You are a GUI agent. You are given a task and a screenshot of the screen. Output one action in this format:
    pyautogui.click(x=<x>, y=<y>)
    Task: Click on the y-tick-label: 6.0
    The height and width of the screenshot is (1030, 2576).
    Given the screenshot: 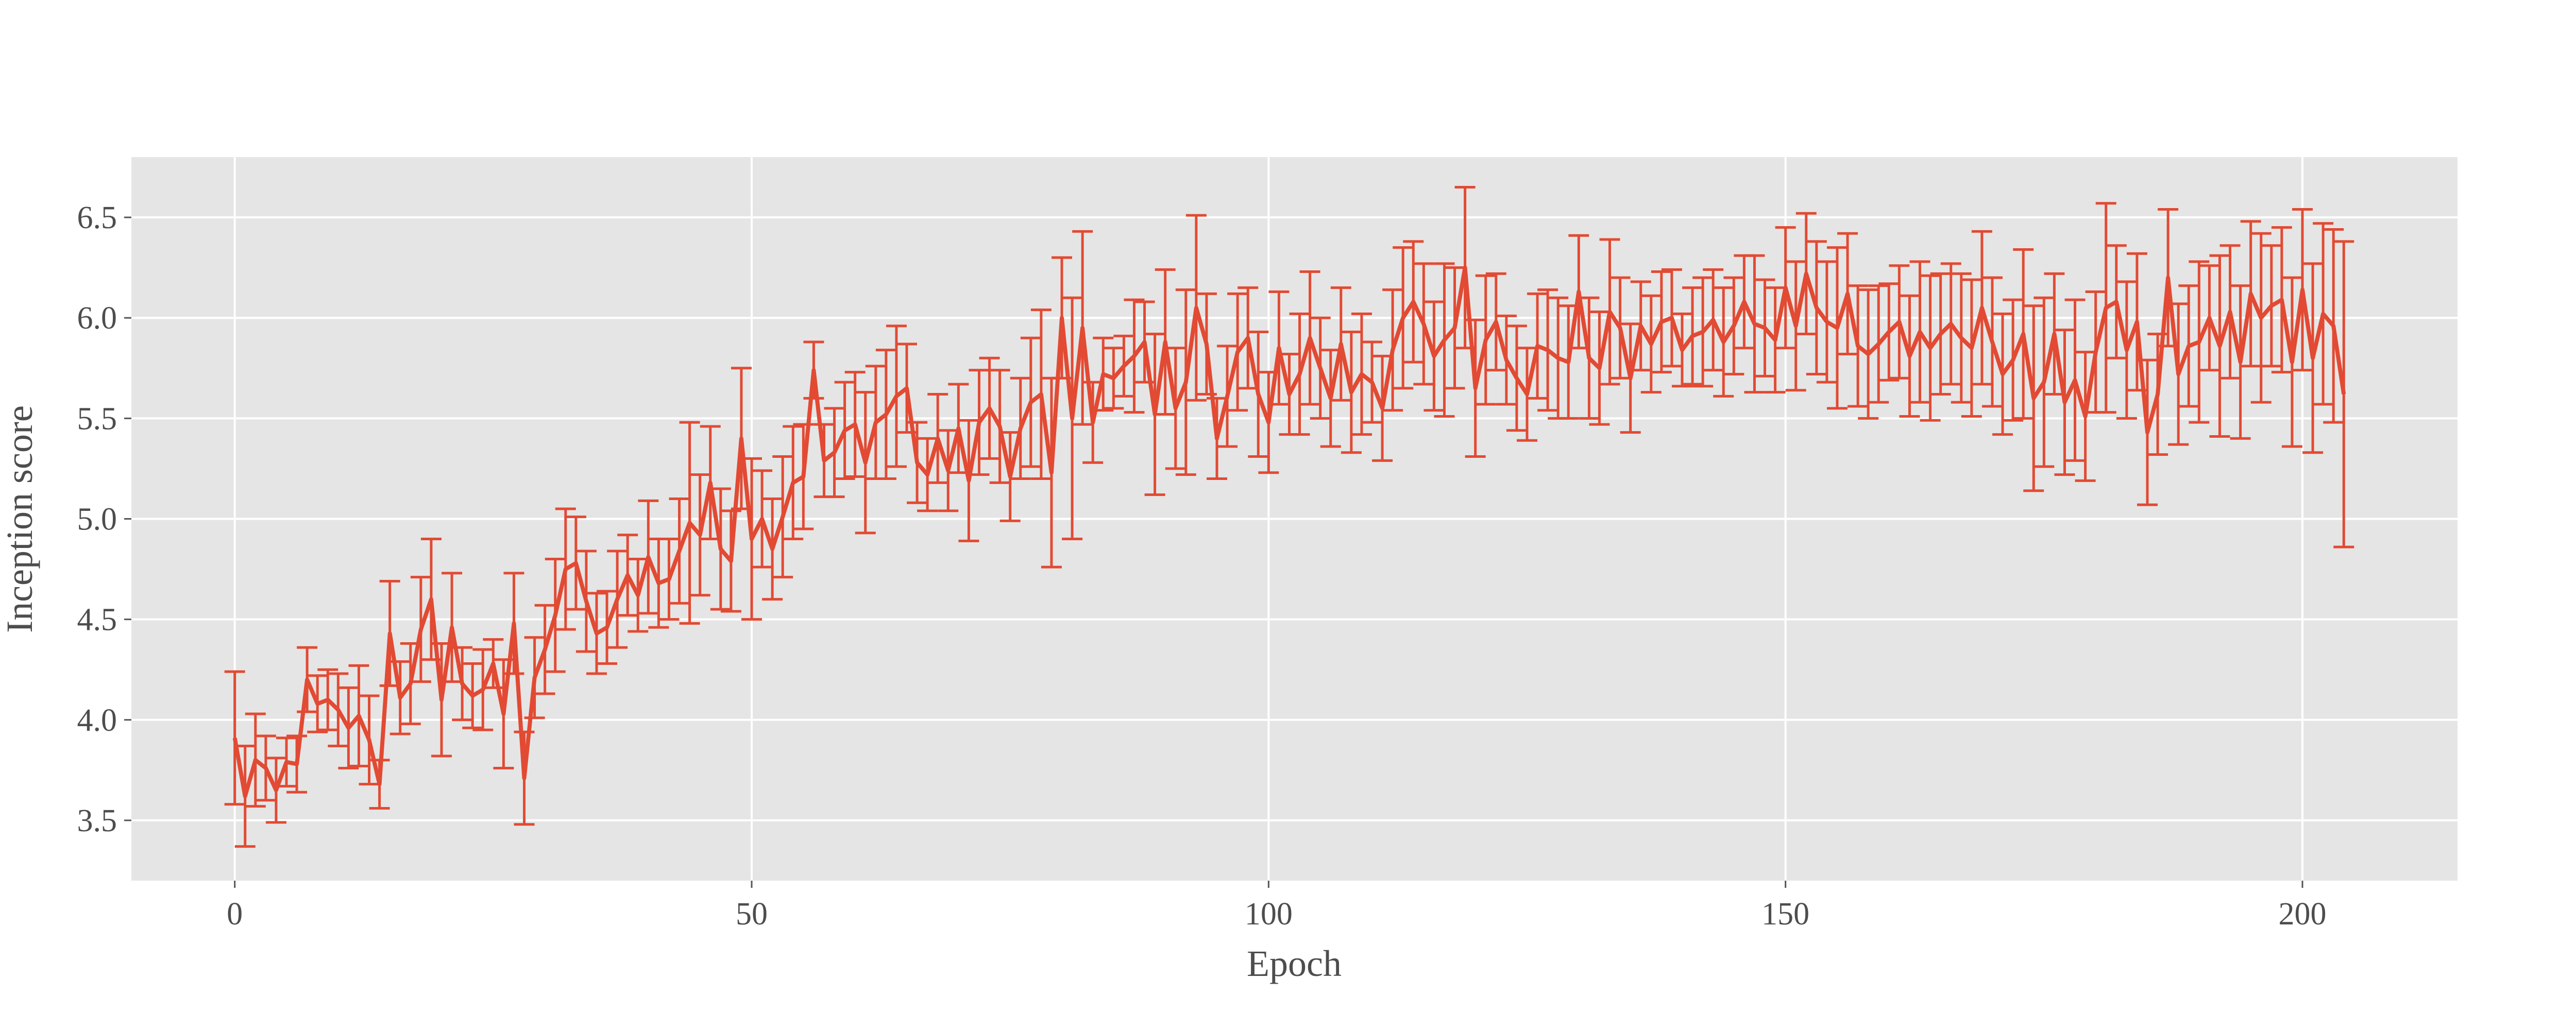 What is the action you would take?
    pyautogui.click(x=97, y=318)
    